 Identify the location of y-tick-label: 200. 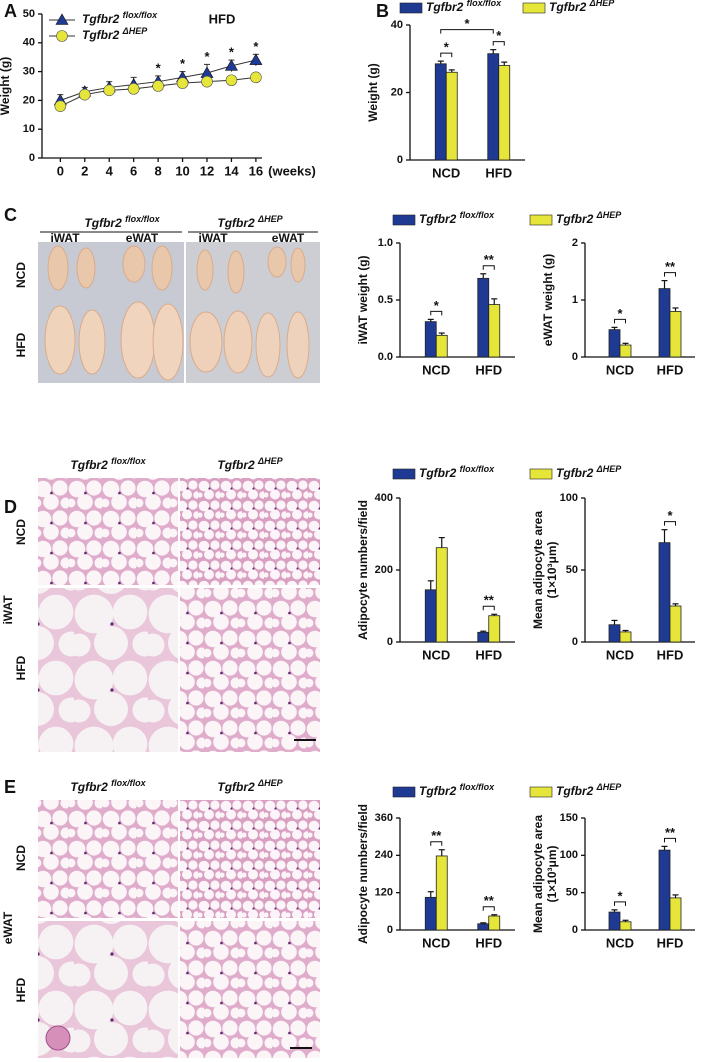
(384, 570).